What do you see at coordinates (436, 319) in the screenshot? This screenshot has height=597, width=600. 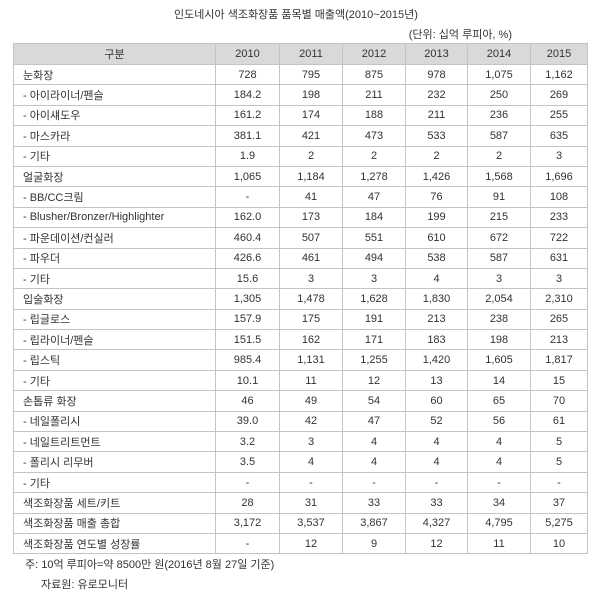 I see `value-cell: 213` at bounding box center [436, 319].